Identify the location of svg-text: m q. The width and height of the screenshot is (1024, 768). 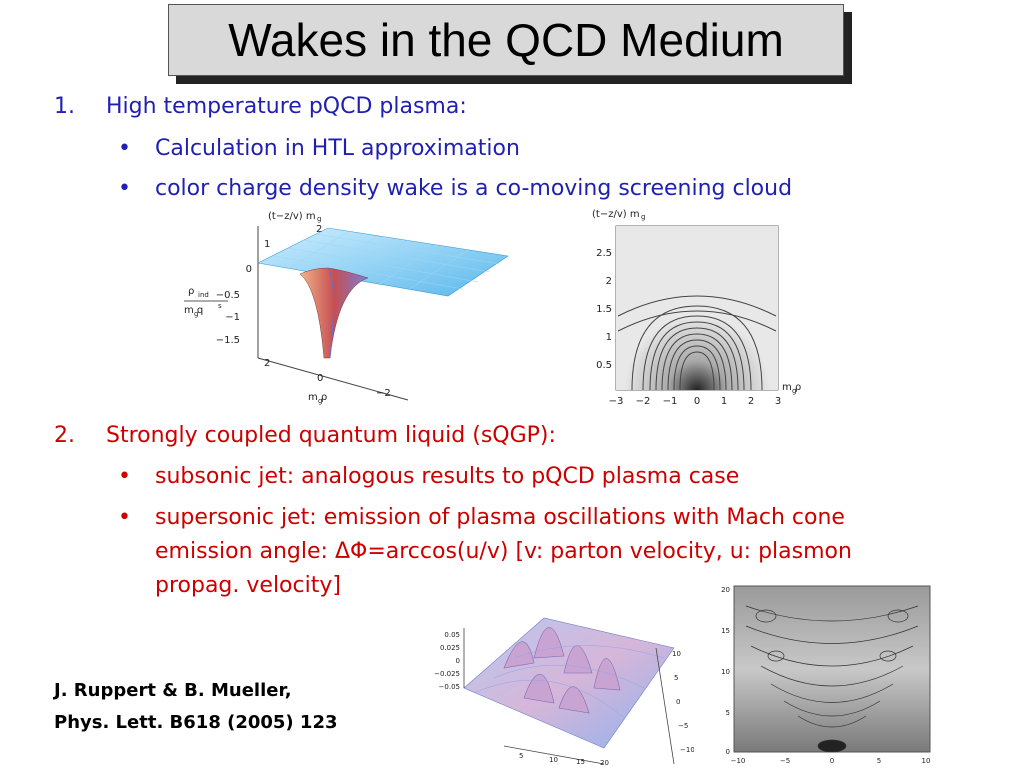
(193, 310).